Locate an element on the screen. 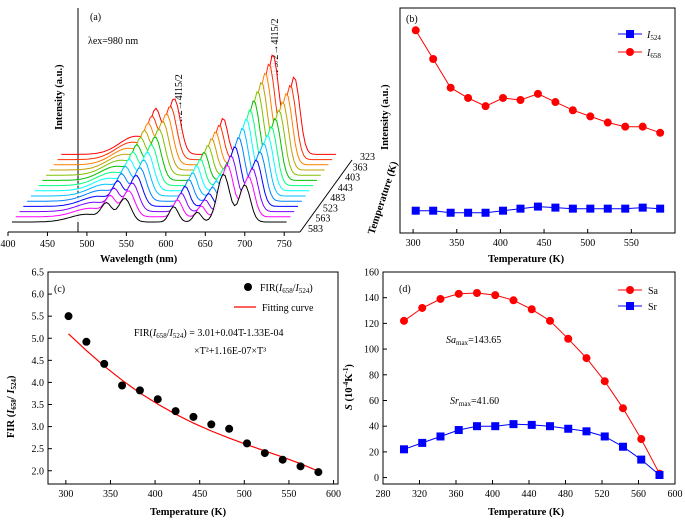  a-x-tick-label: 750 is located at coordinates (284, 244).